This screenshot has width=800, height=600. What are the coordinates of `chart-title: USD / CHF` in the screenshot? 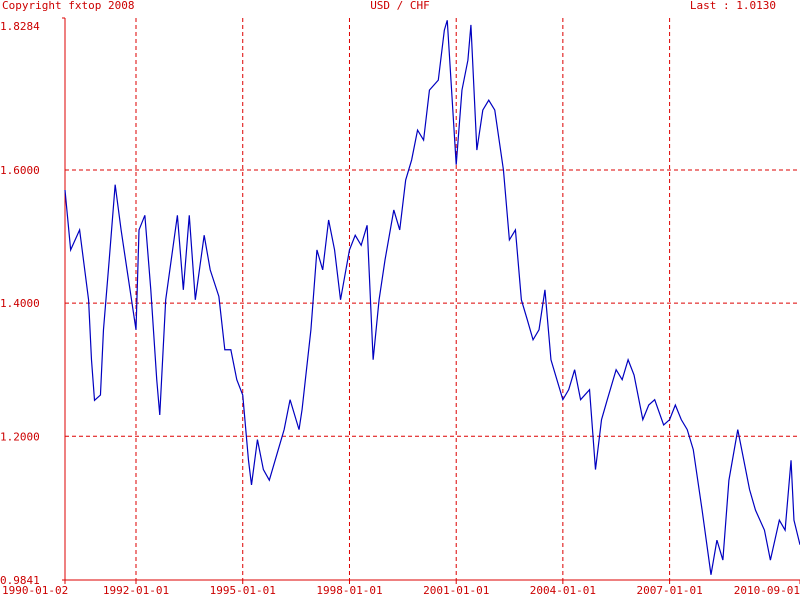 It's located at (400, 6).